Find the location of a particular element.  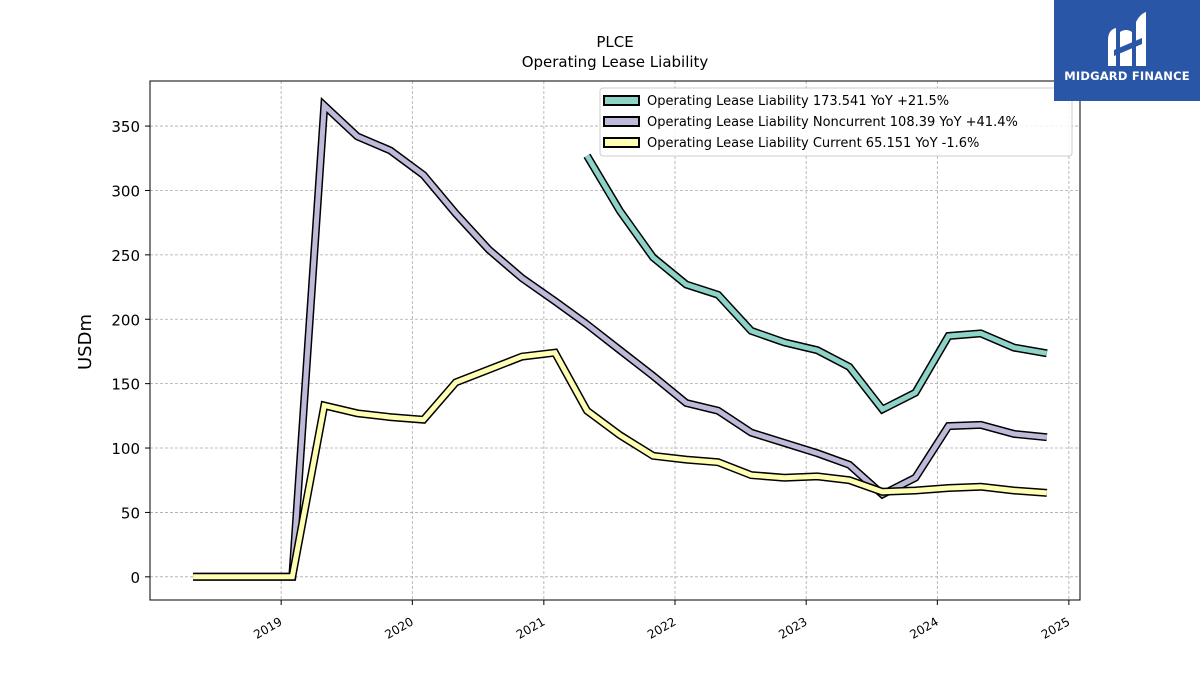

y-axis: 0 50 100 150 200 250 300 350 is located at coordinates (130, 352).